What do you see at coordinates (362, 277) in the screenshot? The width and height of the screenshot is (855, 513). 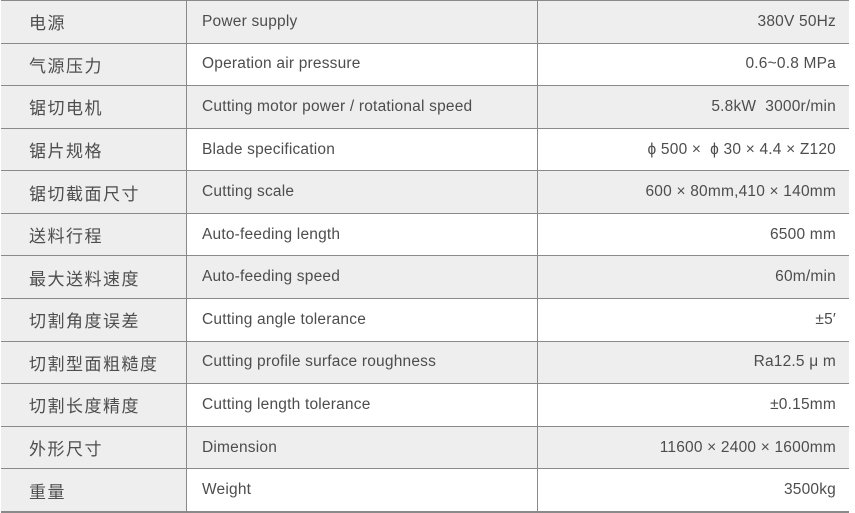 I see `spec-label-en: Auto-feeding speed` at bounding box center [362, 277].